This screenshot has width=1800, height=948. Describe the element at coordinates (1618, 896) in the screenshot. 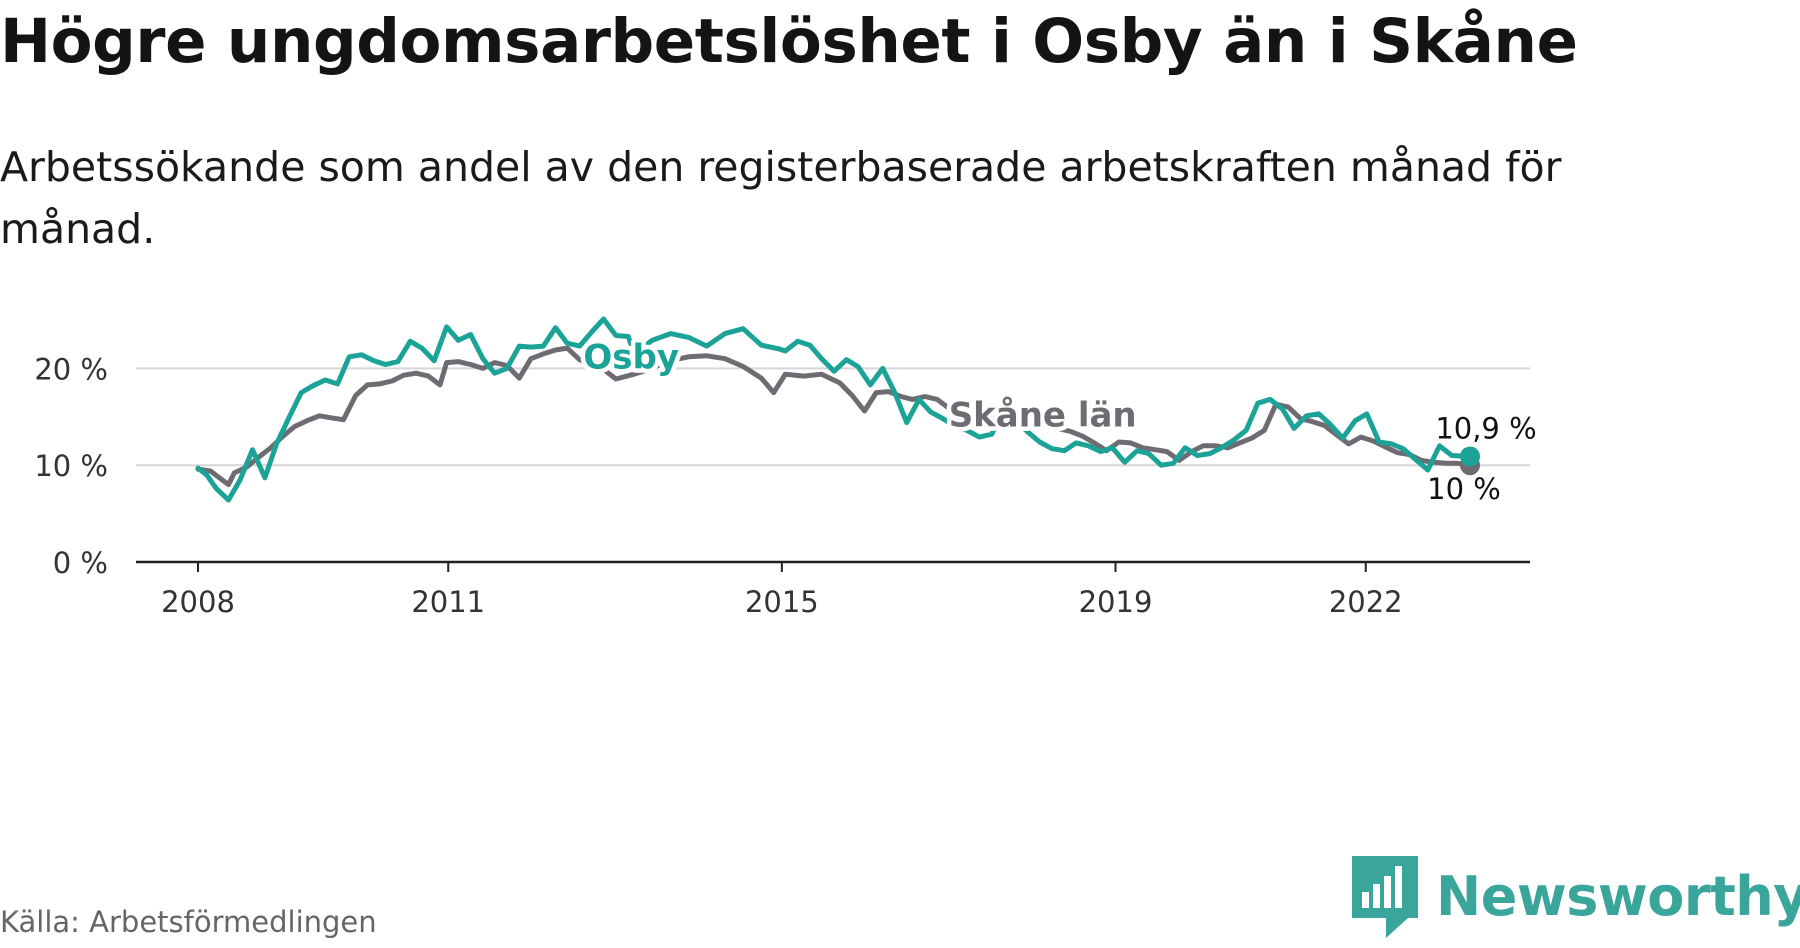

I see `brand-name: Newsworthy` at that location.